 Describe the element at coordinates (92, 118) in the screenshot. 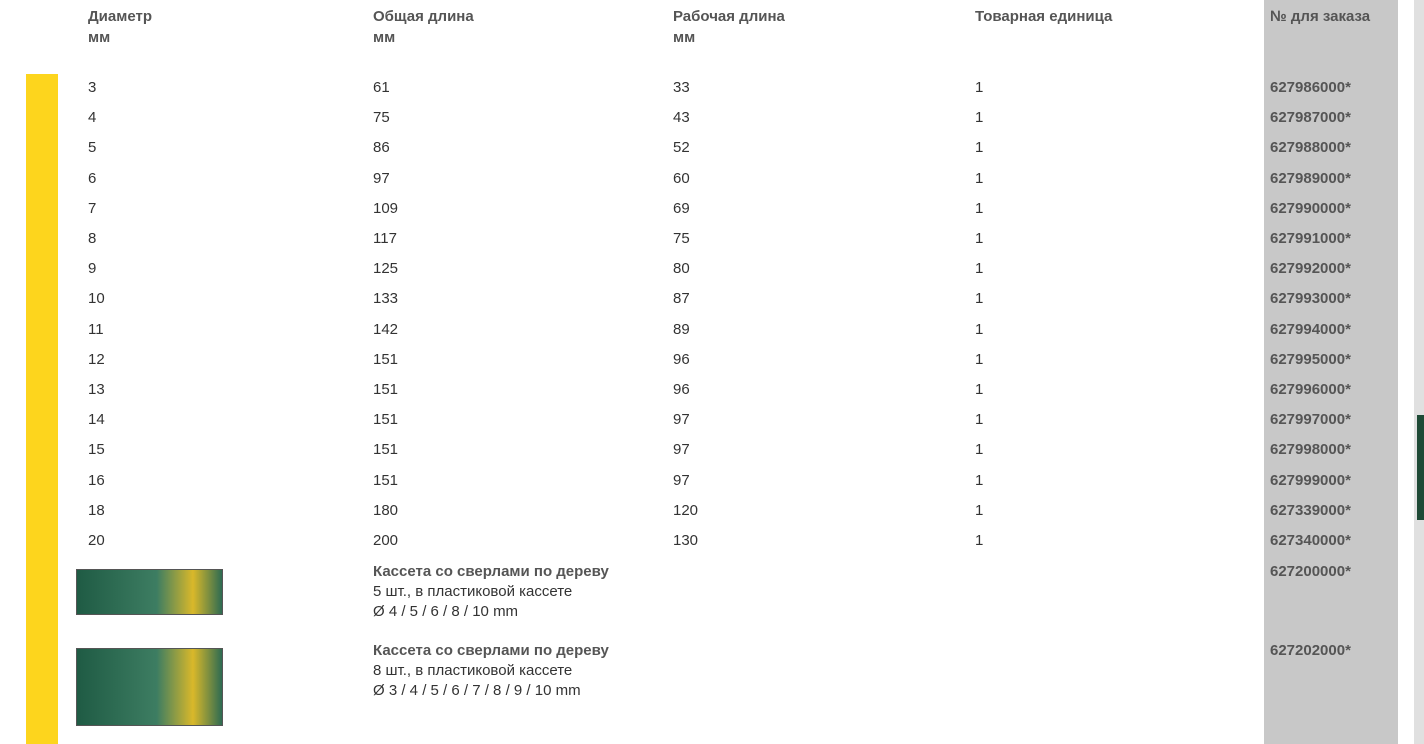

I see `cell: 4` at that location.